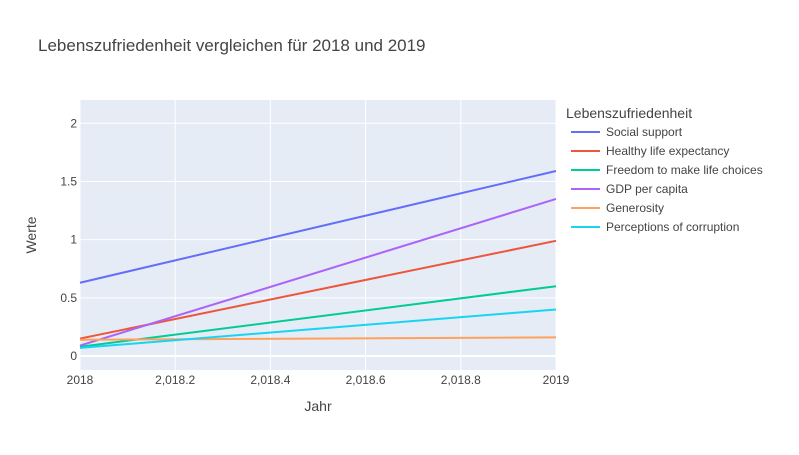 The width and height of the screenshot is (799, 455). What do you see at coordinates (672, 227) in the screenshot?
I see `legend-label: Perceptions of corruption` at bounding box center [672, 227].